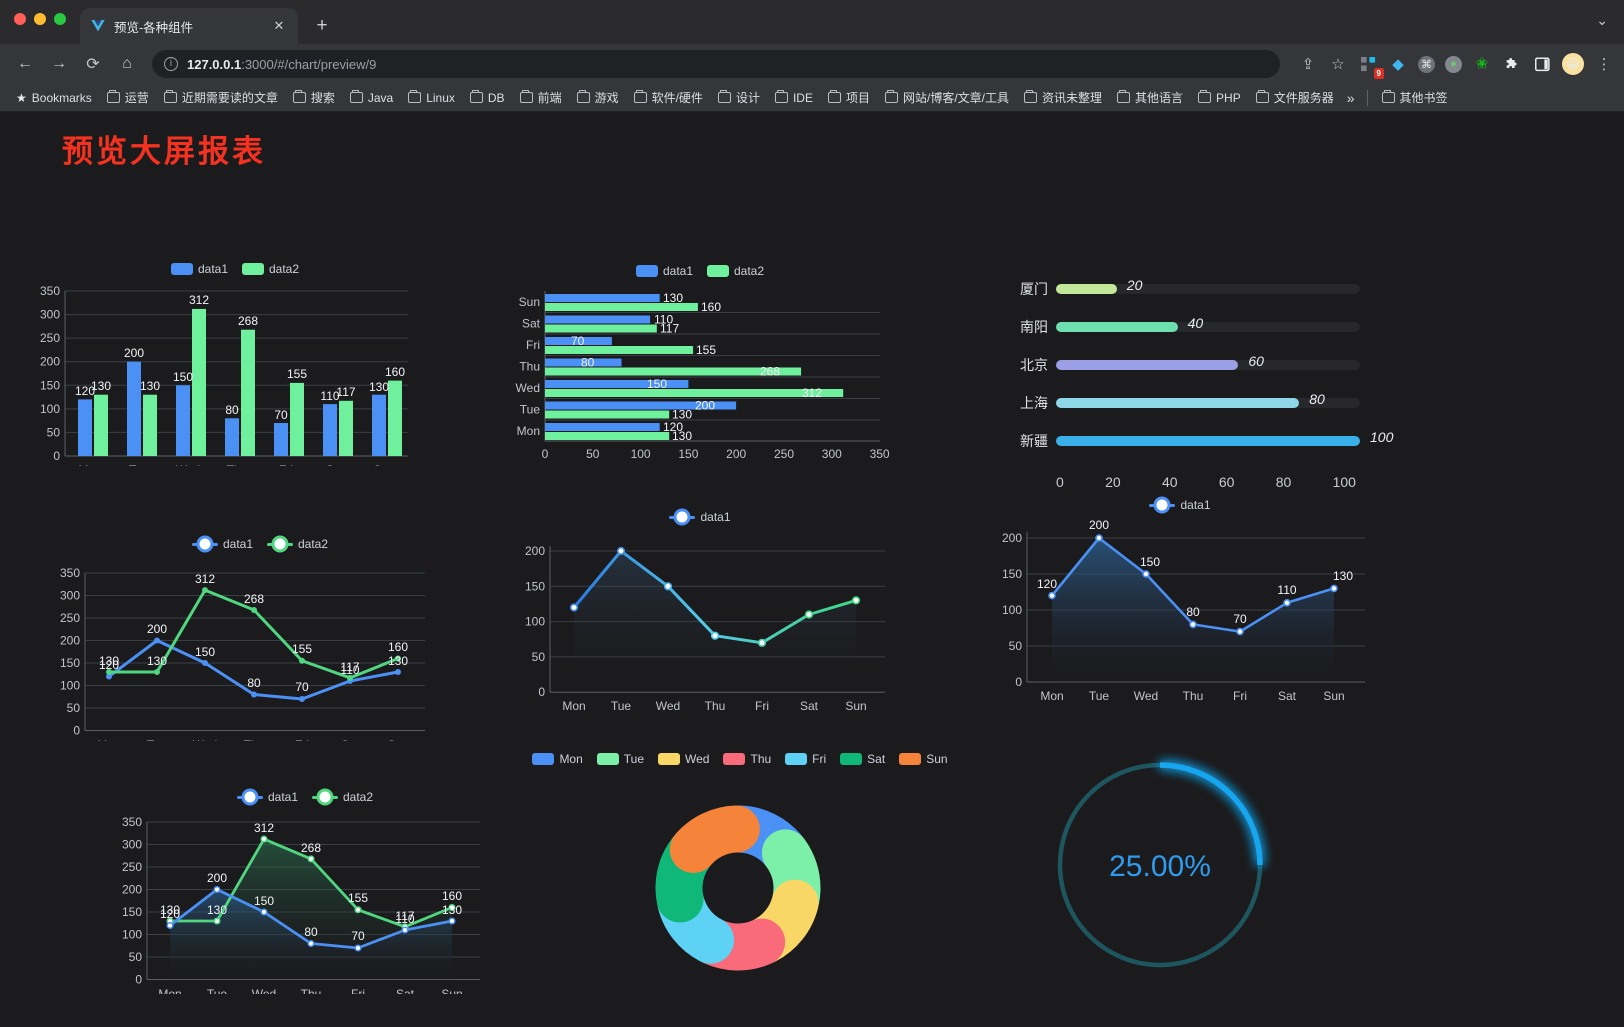 The width and height of the screenshot is (1624, 1027). I want to click on legend-item-mon: Mon, so click(557, 759).